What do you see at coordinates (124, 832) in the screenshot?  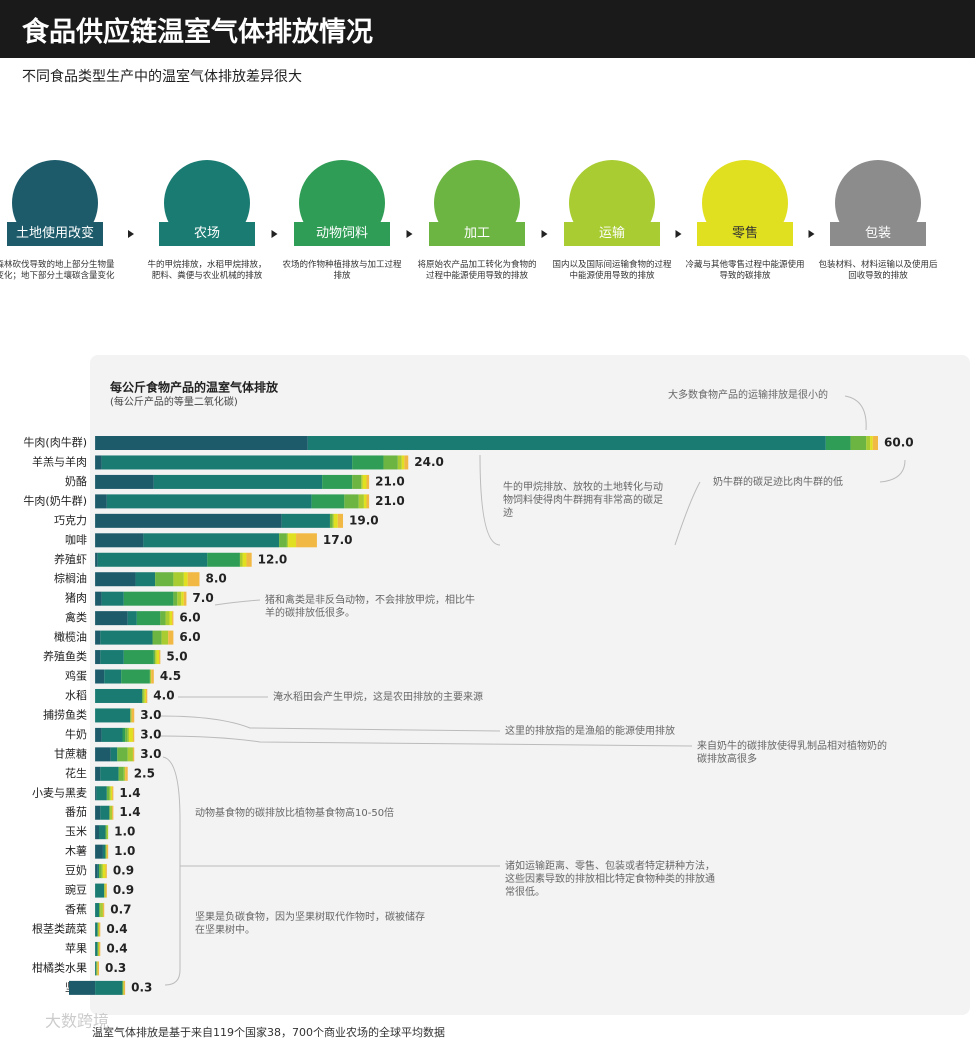 I see `total-label: 1.0` at bounding box center [124, 832].